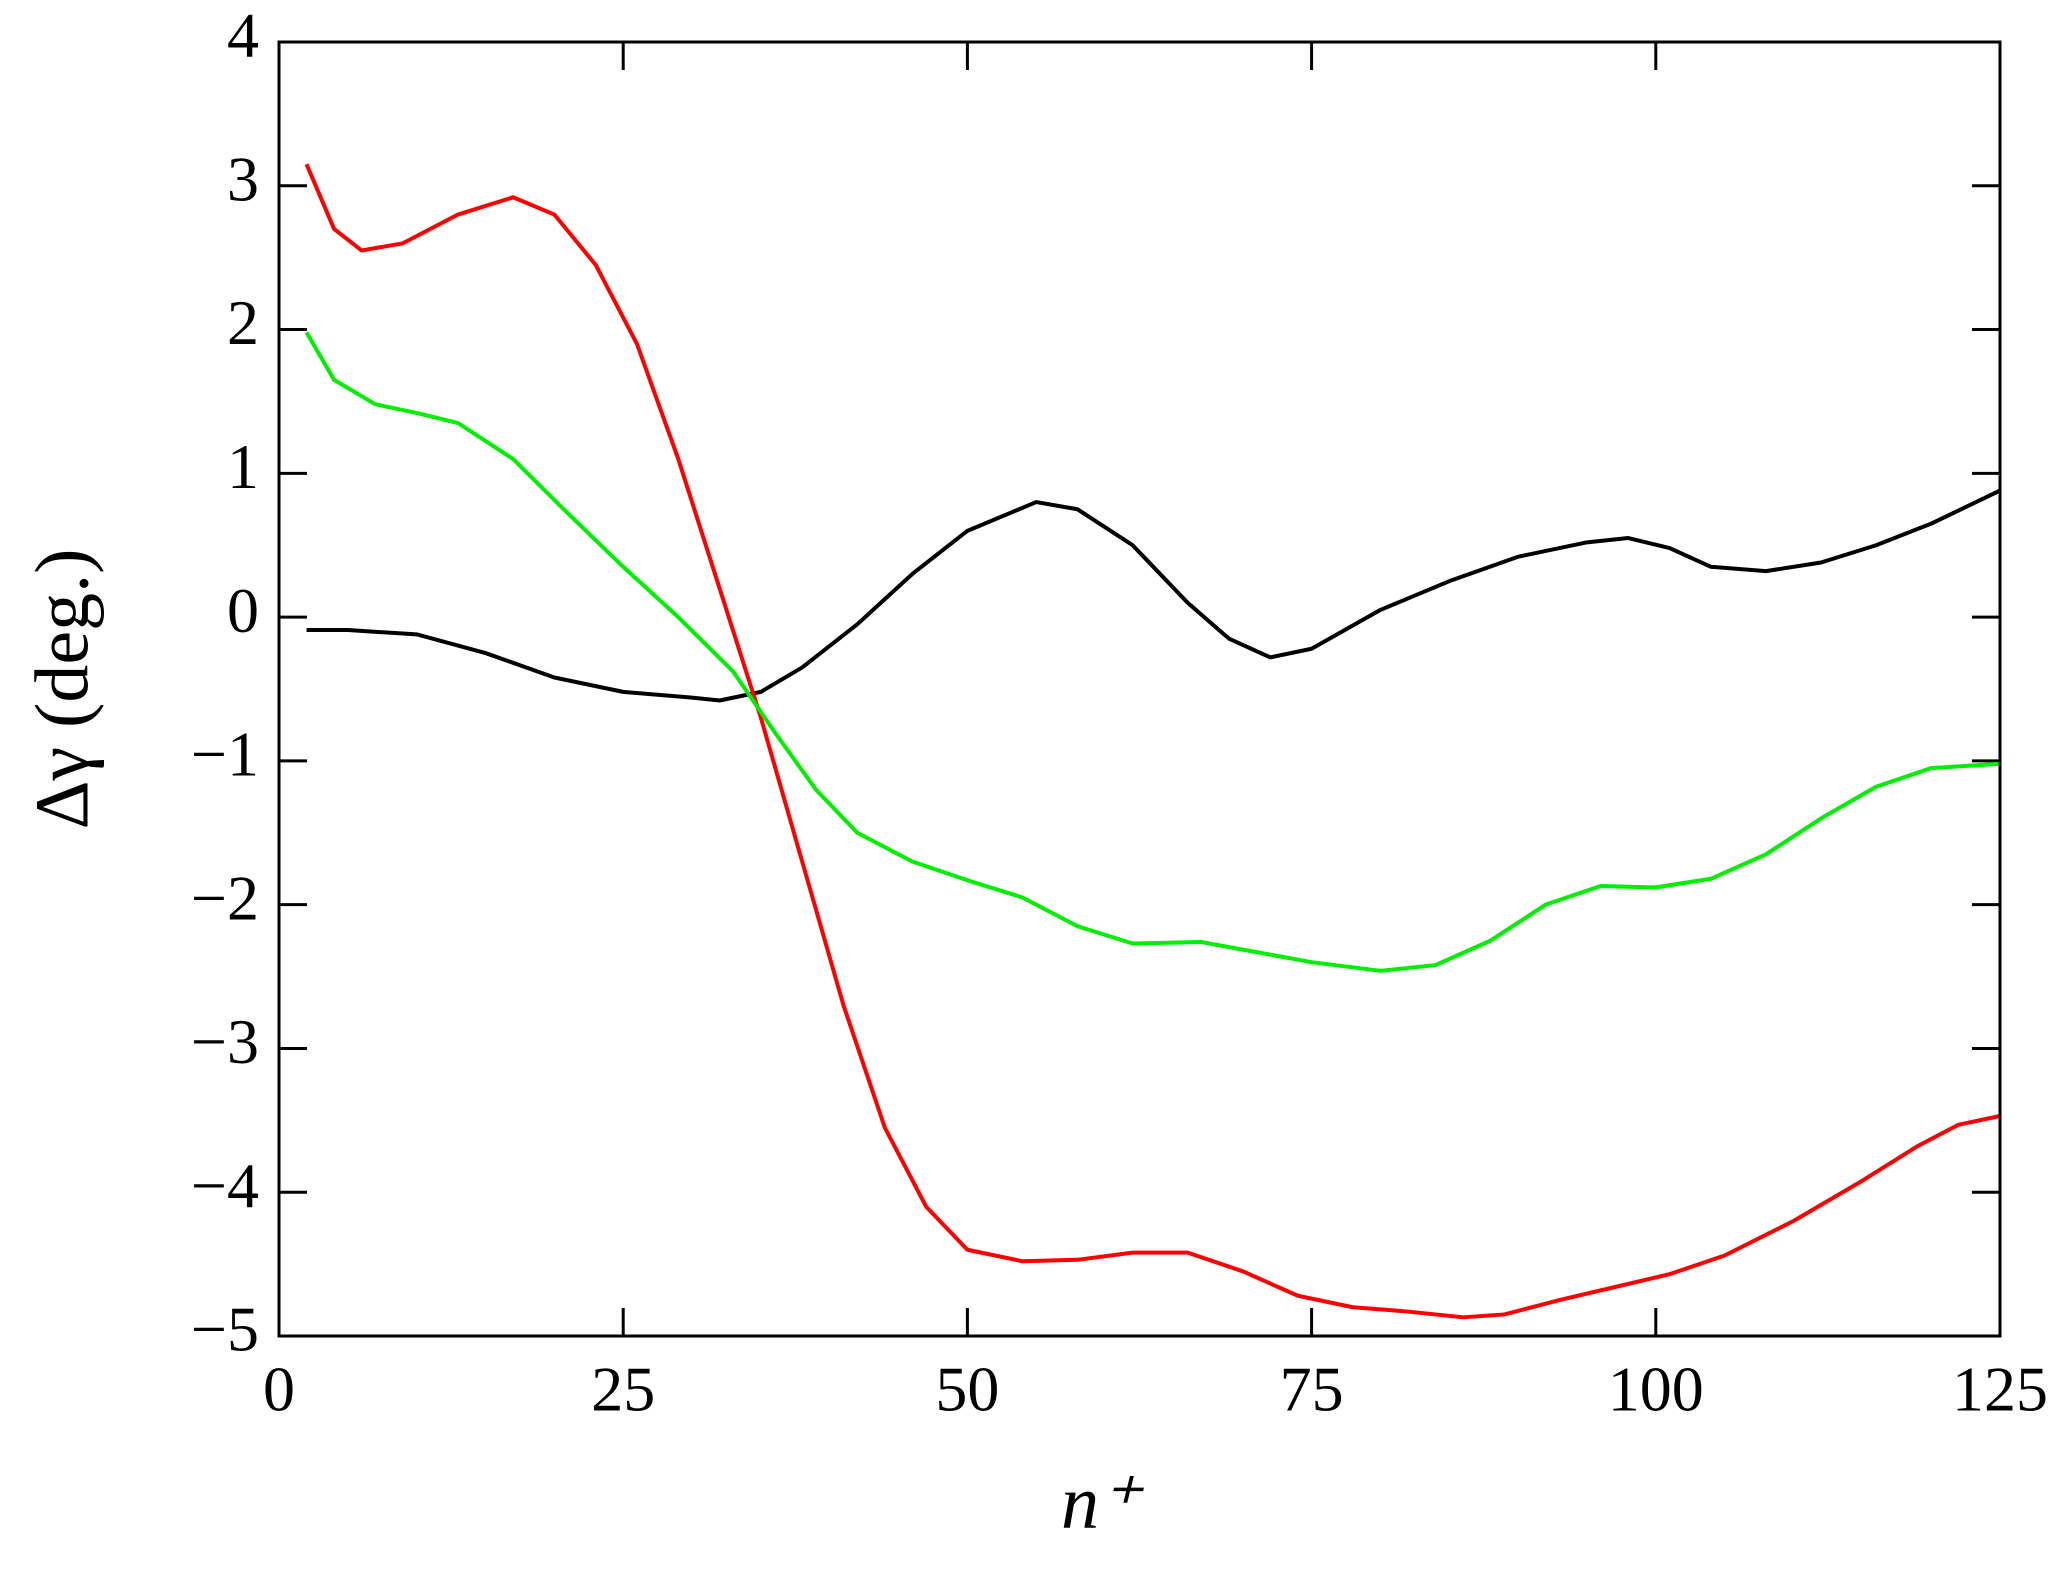 The image size is (2054, 1578). I want to click on y-tick-label: −2, so click(225, 897).